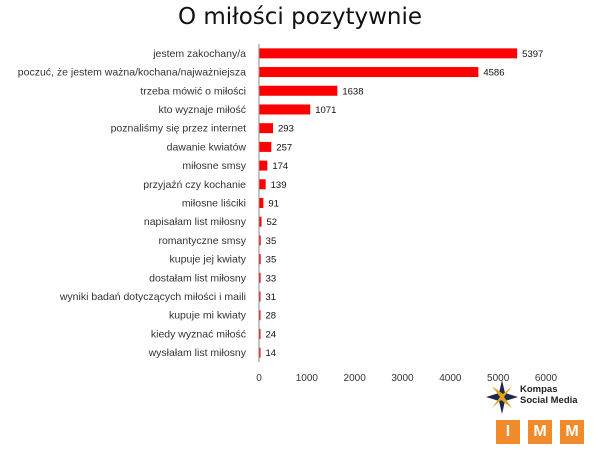  Describe the element at coordinates (198, 334) in the screenshot. I see `category-label: kiedy wyznać miłość` at that location.